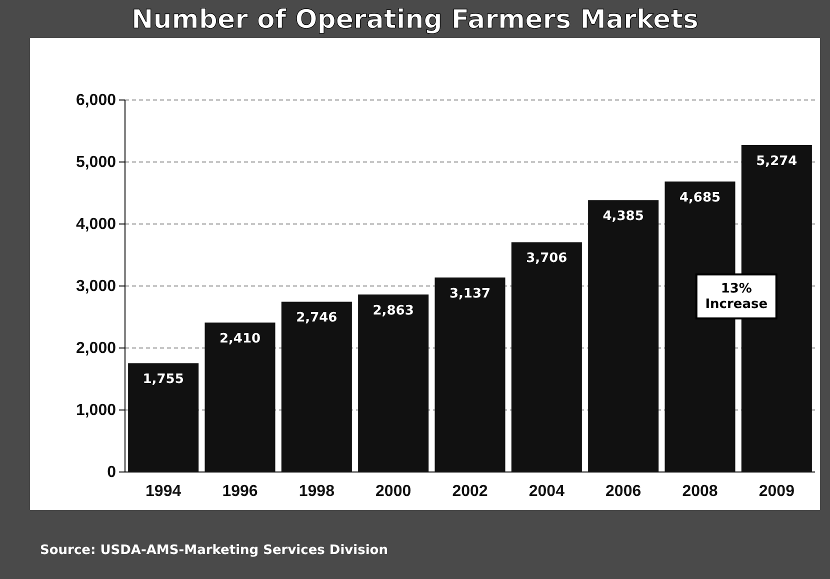 The image size is (830, 579). Describe the element at coordinates (96, 163) in the screenshot. I see `y-tick-label: 5,000` at that location.